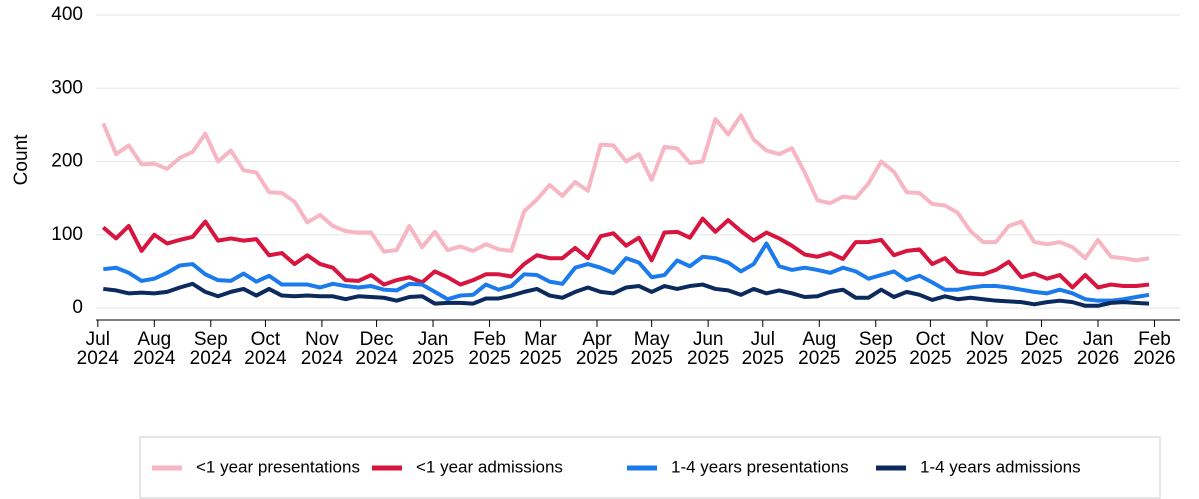 The width and height of the screenshot is (1199, 499). Describe the element at coordinates (540, 339) in the screenshot. I see `x-tick-label: Mar` at that location.